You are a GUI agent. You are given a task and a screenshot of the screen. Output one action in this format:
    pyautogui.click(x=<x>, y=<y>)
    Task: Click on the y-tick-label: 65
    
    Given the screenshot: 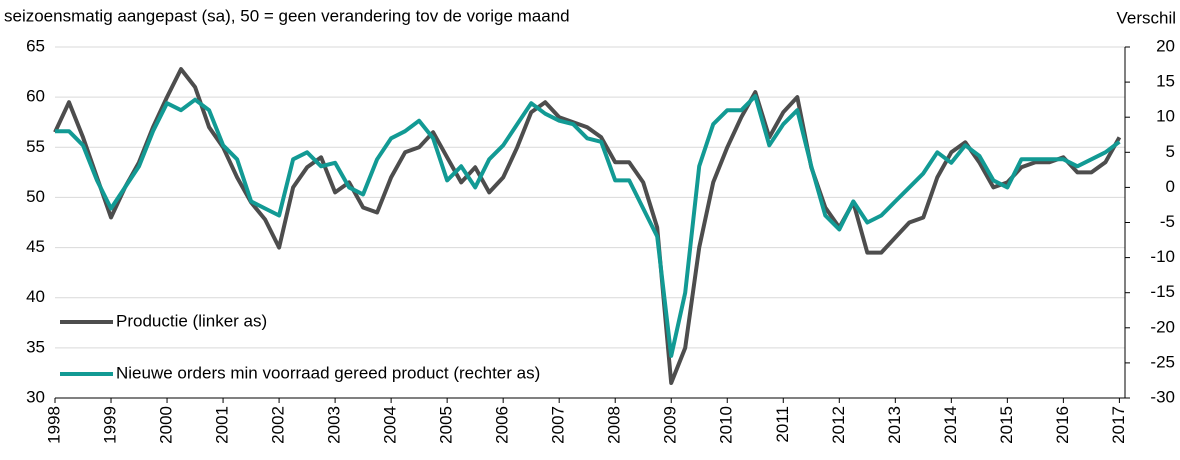 What is the action you would take?
    pyautogui.click(x=35, y=45)
    